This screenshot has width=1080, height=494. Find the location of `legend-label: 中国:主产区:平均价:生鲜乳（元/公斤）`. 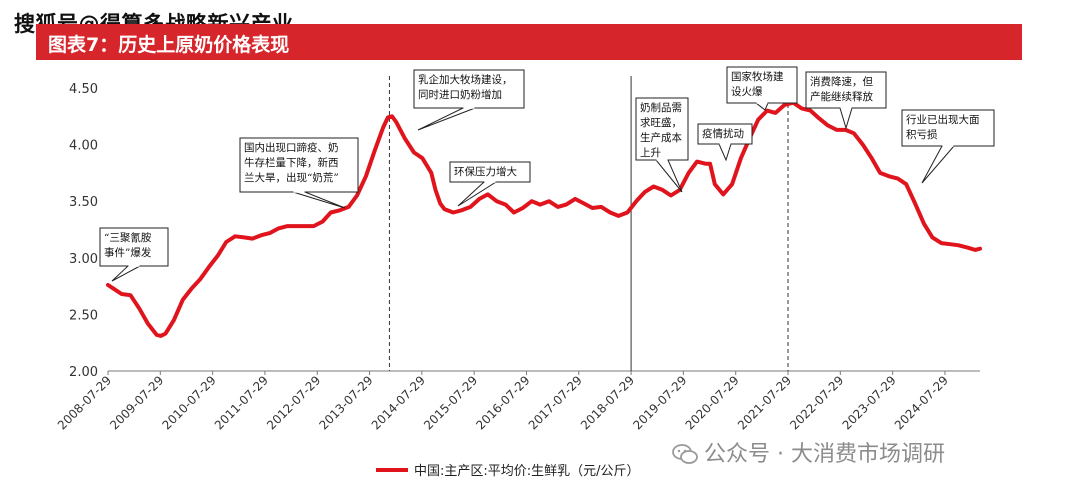

legend-label: 中国:主产区:平均价:生鲜乳（元/公斤） is located at coordinates (527, 471).